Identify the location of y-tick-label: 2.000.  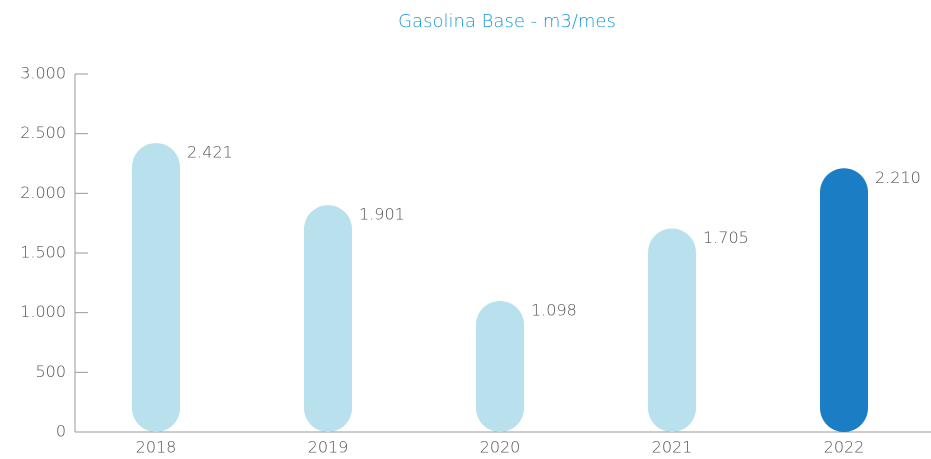
(43, 192).